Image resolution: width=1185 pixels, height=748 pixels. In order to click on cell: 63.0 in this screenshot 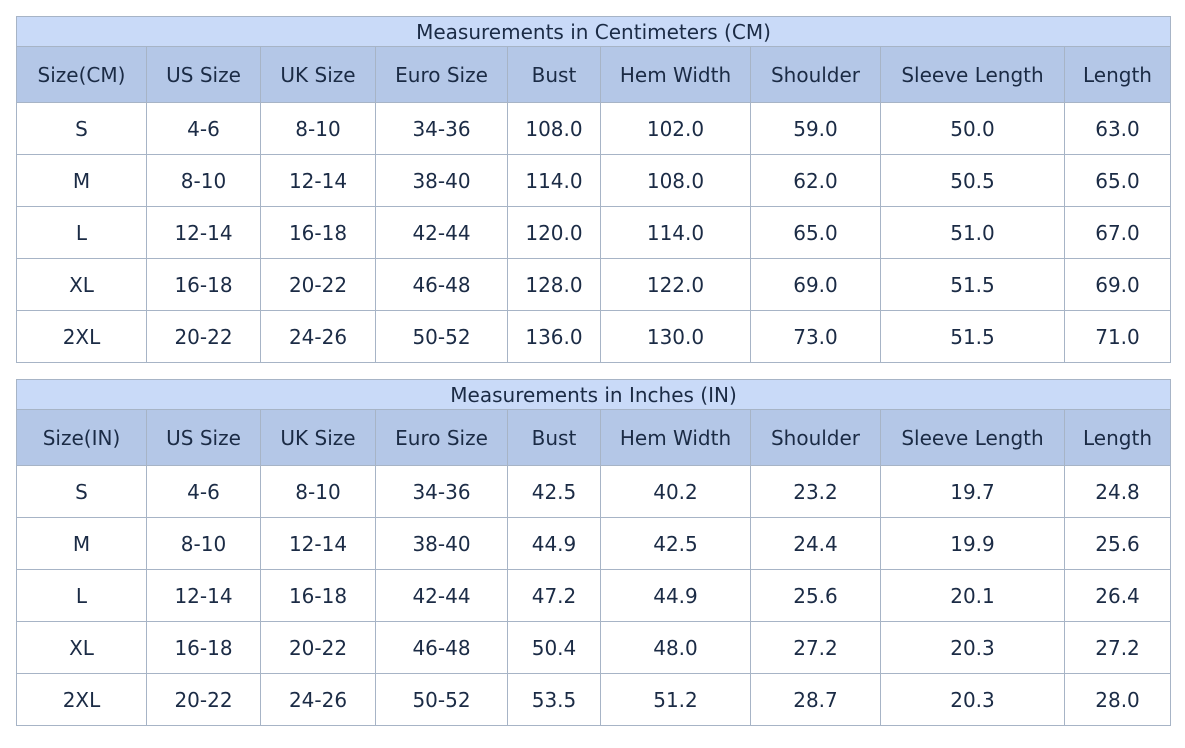, I will do `click(1117, 128)`.